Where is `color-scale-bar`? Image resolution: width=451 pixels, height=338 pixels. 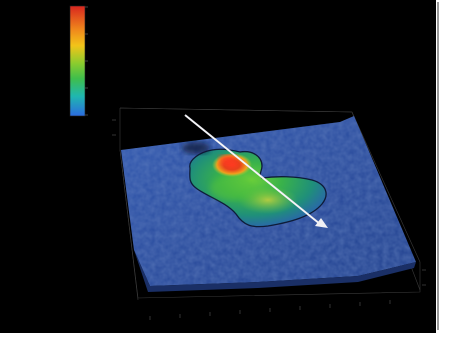 color-scale-bar is located at coordinates (78, 61).